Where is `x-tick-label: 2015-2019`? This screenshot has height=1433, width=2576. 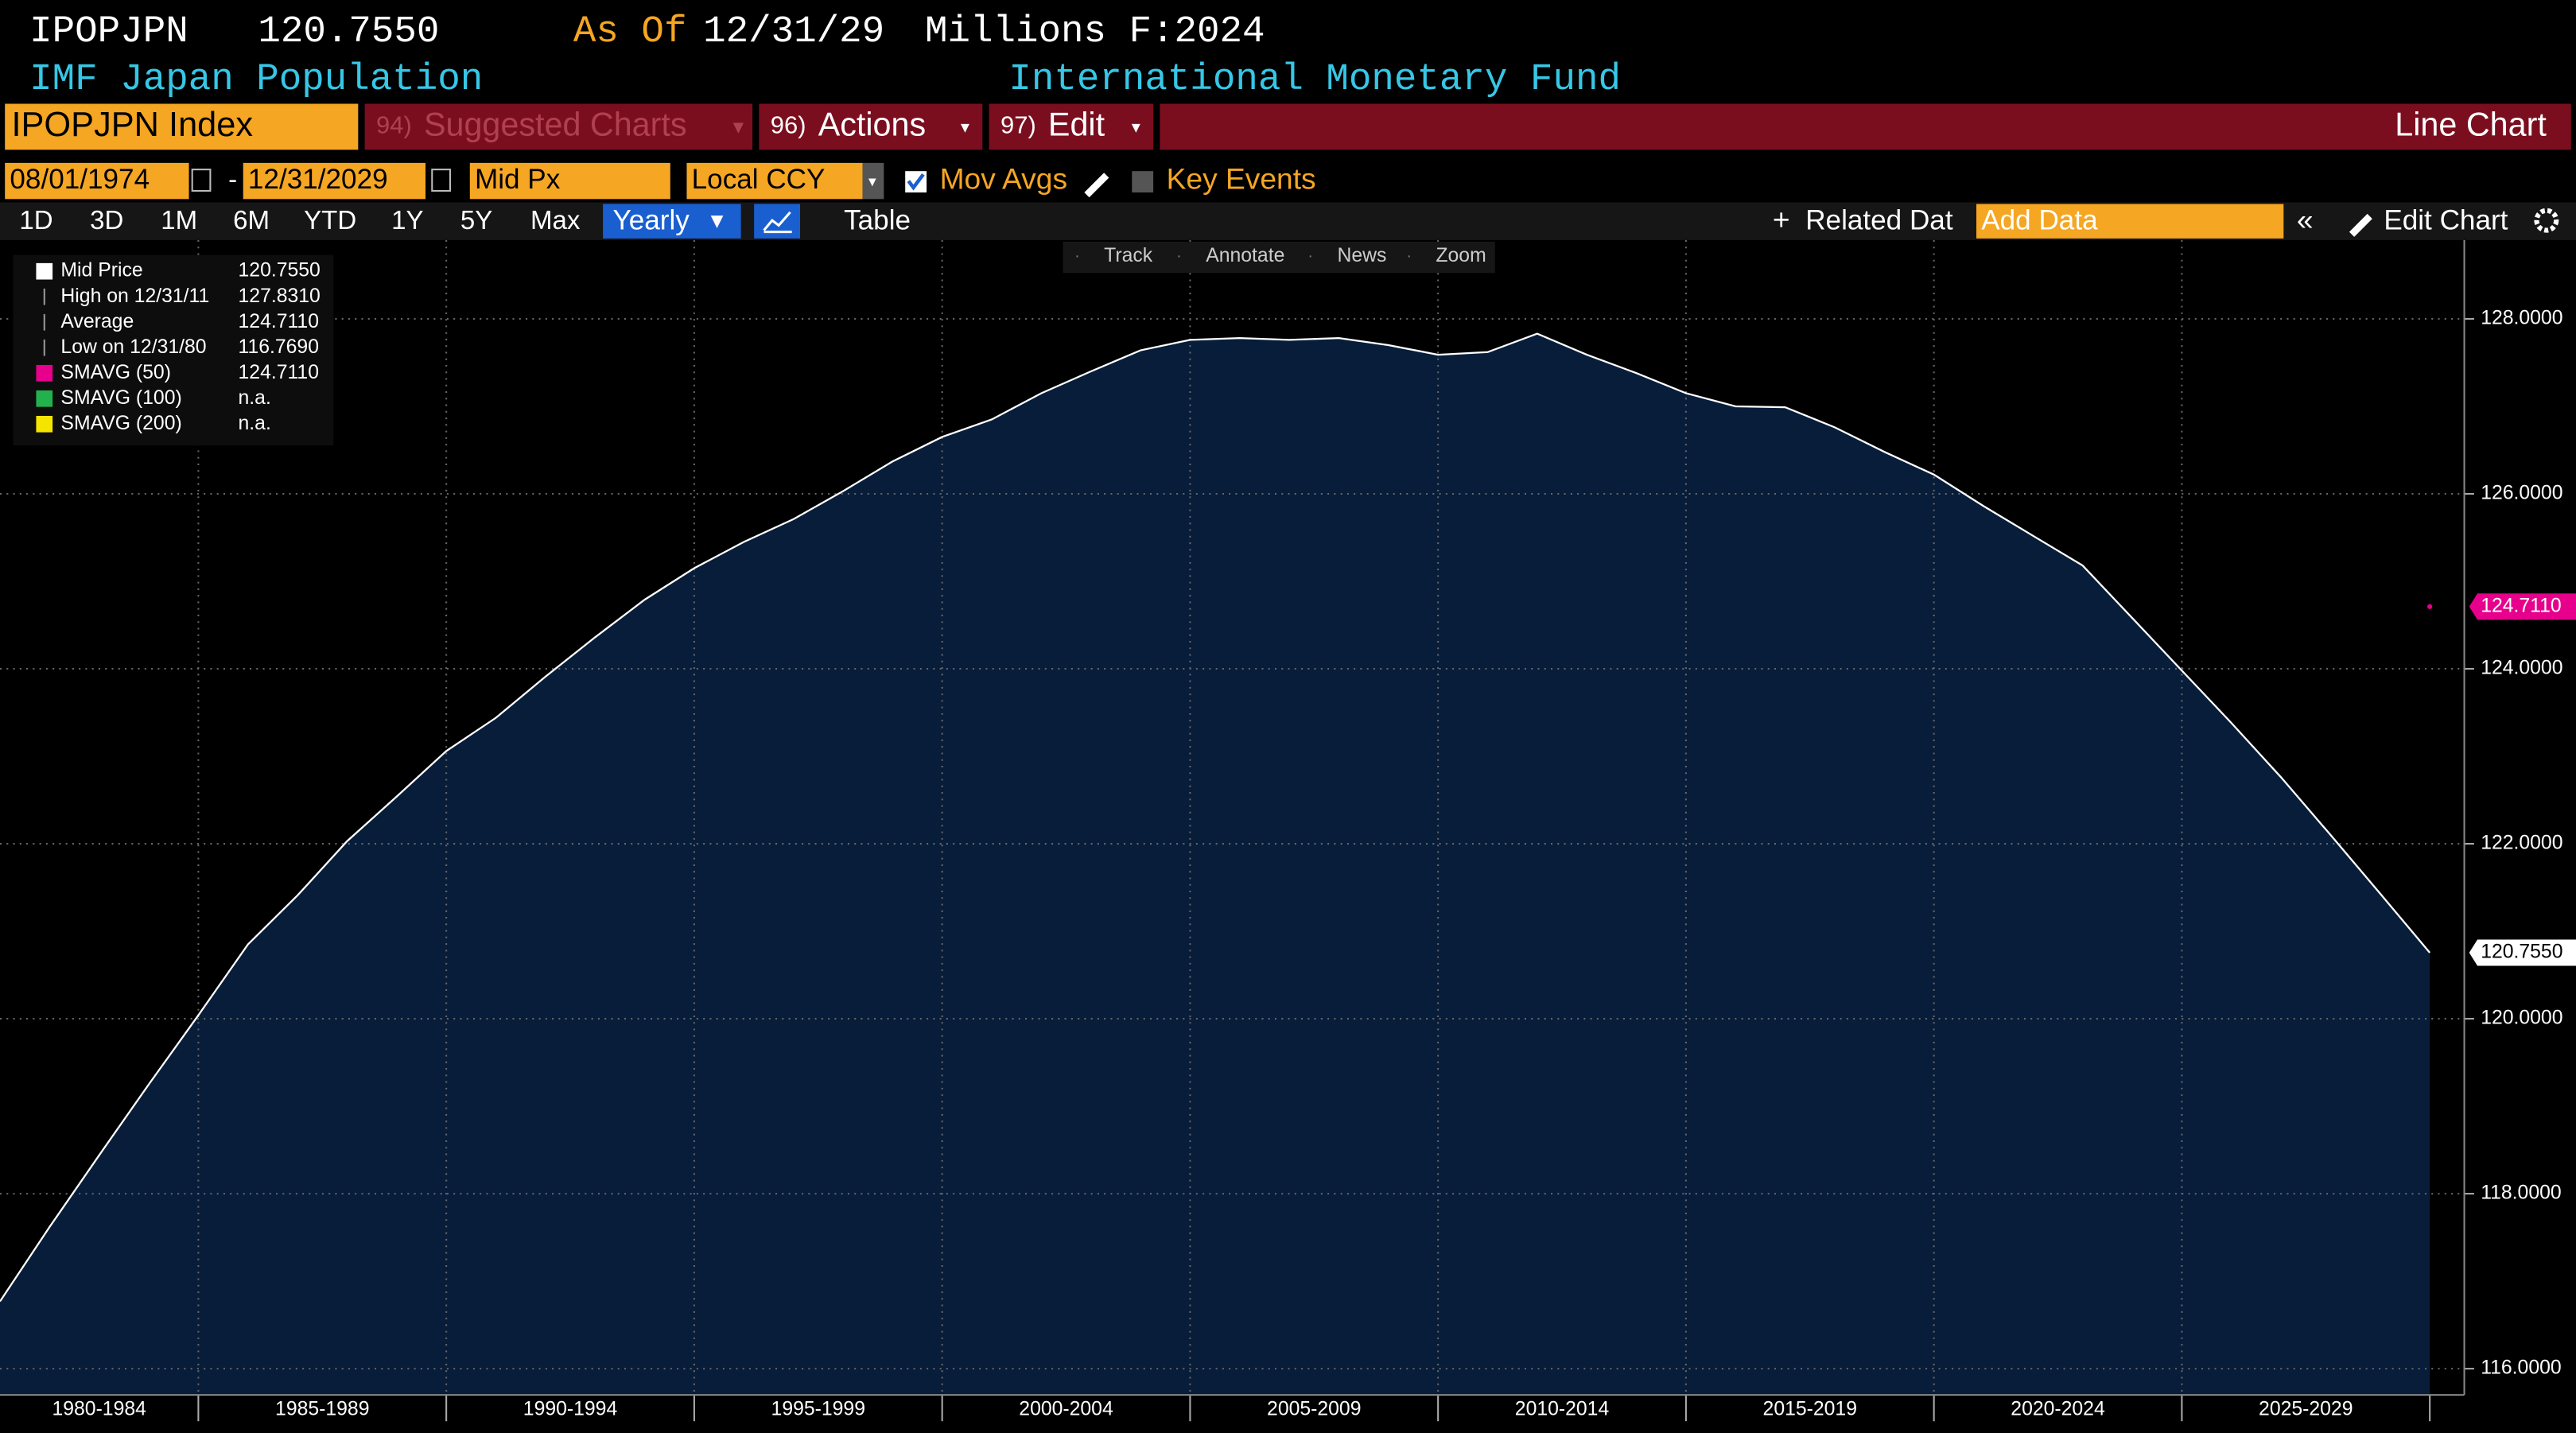
x-tick-label: 2015-2019 is located at coordinates (1810, 1408).